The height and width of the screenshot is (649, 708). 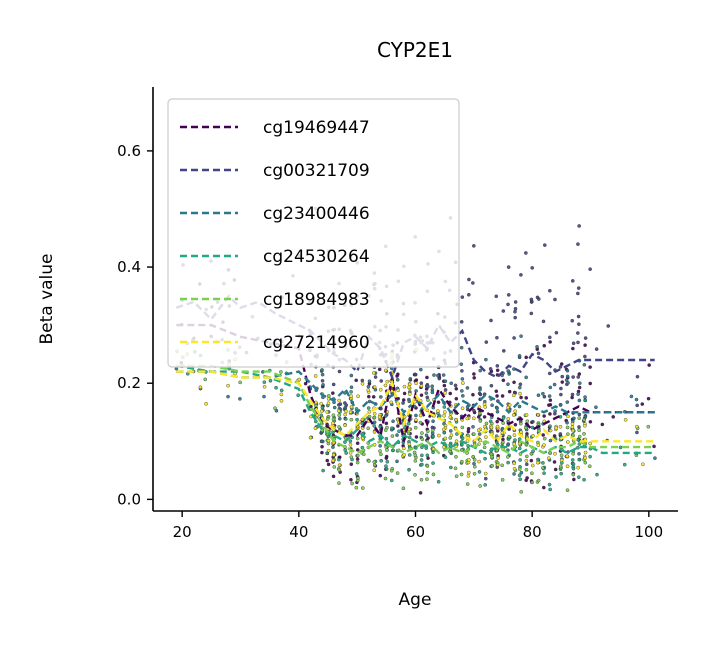 I want to click on y-tick-label: 0.4, so click(x=129, y=267).